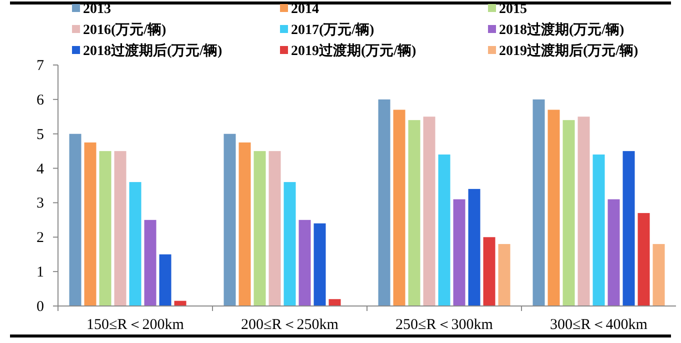  What do you see at coordinates (40, 169) in the screenshot?
I see `y-tick-label: 4` at bounding box center [40, 169].